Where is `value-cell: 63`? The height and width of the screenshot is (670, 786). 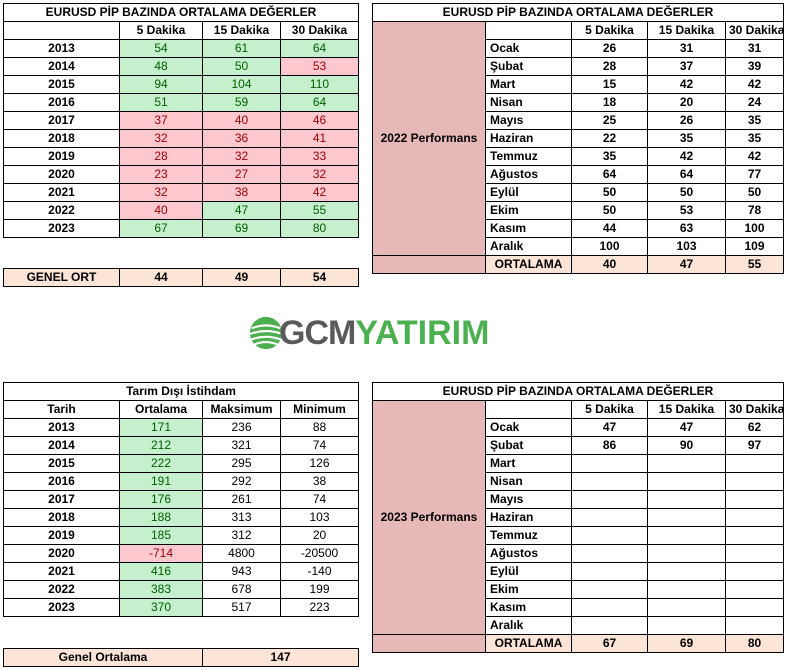
value-cell: 63 is located at coordinates (686, 228).